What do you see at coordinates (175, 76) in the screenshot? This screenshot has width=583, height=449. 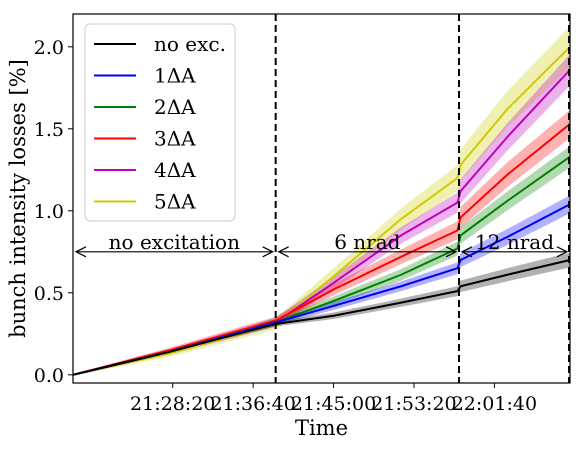 I see `legend-label-1: 1ΔA` at bounding box center [175, 76].